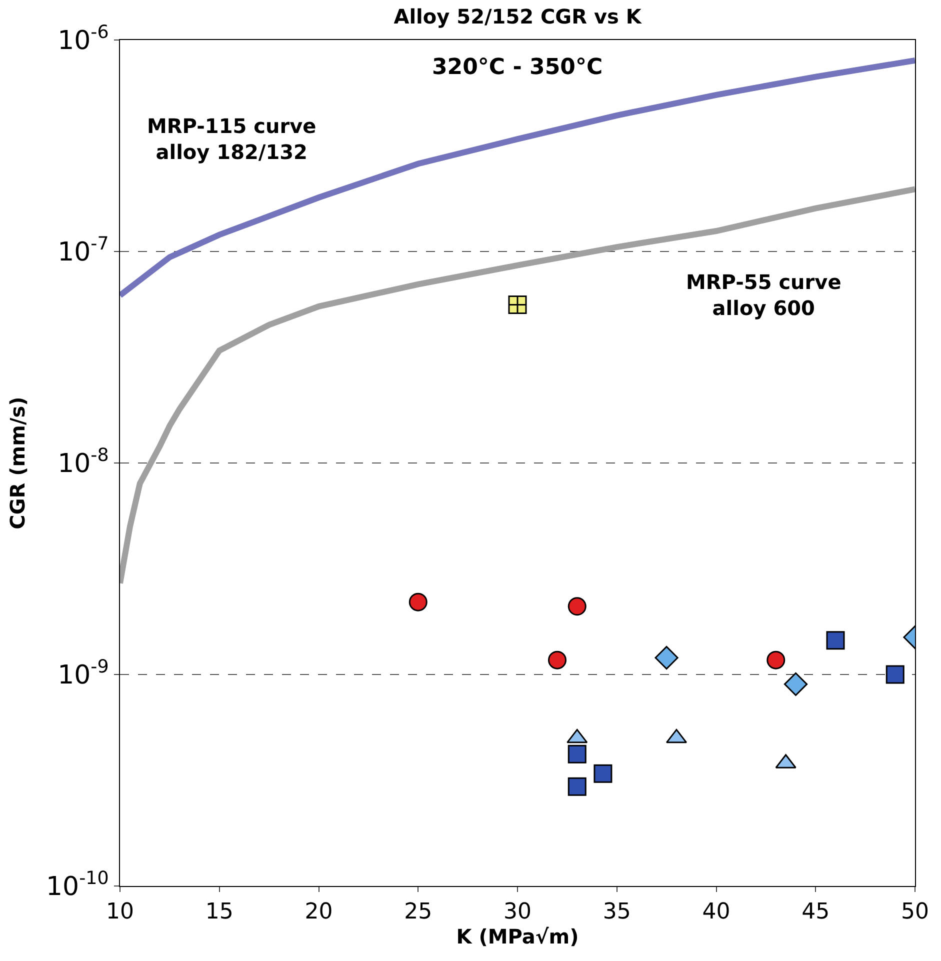  Describe the element at coordinates (318, 911) in the screenshot. I see `x-tick-label: 20` at that location.